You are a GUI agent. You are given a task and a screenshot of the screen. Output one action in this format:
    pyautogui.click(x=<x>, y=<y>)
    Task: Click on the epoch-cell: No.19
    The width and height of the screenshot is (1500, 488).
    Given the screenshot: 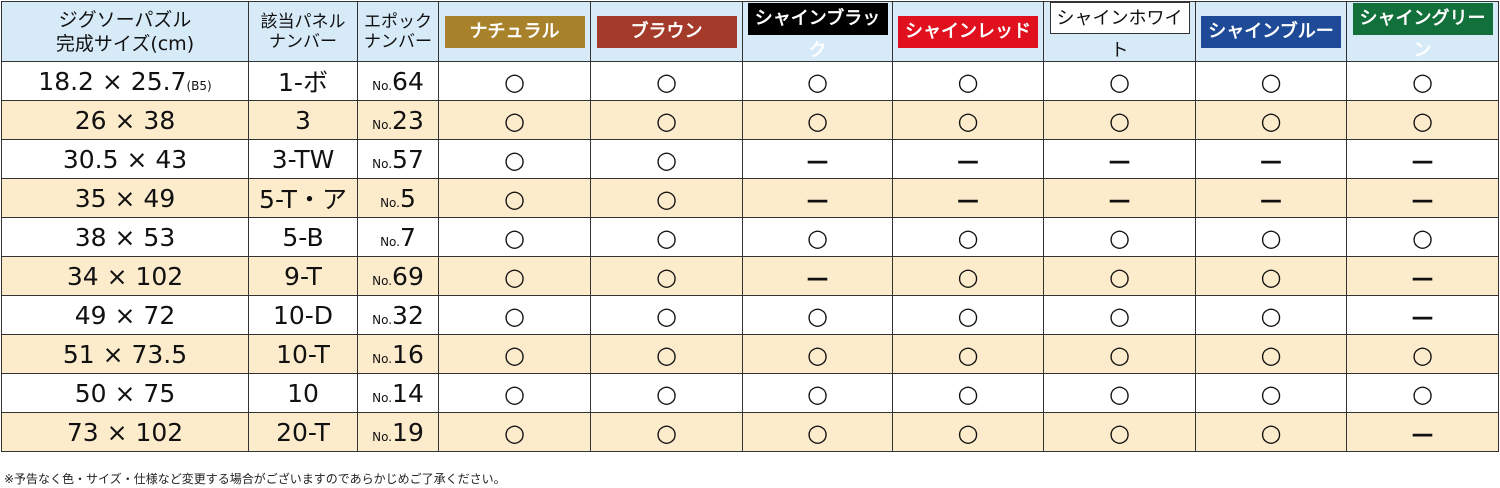 What is the action you would take?
    pyautogui.click(x=398, y=432)
    